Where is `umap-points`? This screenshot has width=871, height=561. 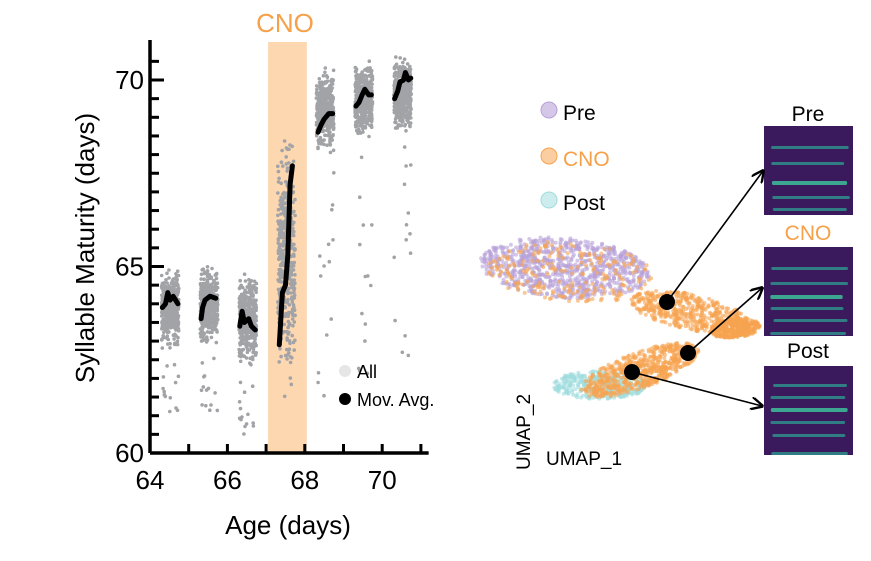 umap-points is located at coordinates (620, 317).